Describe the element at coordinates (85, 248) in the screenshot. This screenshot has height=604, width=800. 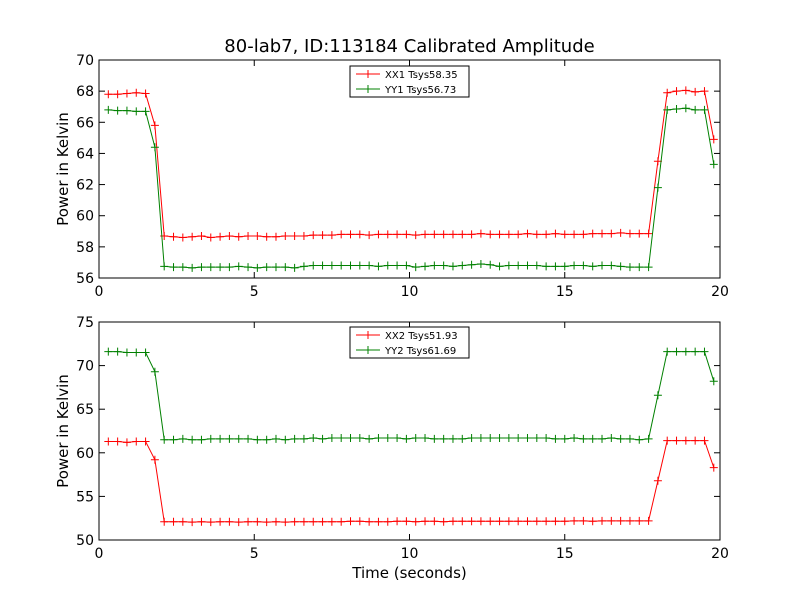
I see `y-tick-label: 58` at that location.